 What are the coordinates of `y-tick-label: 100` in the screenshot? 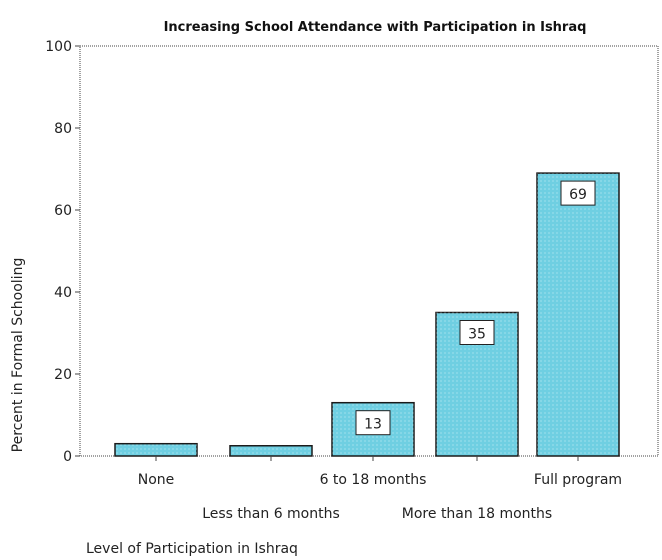 It's located at (58, 47).